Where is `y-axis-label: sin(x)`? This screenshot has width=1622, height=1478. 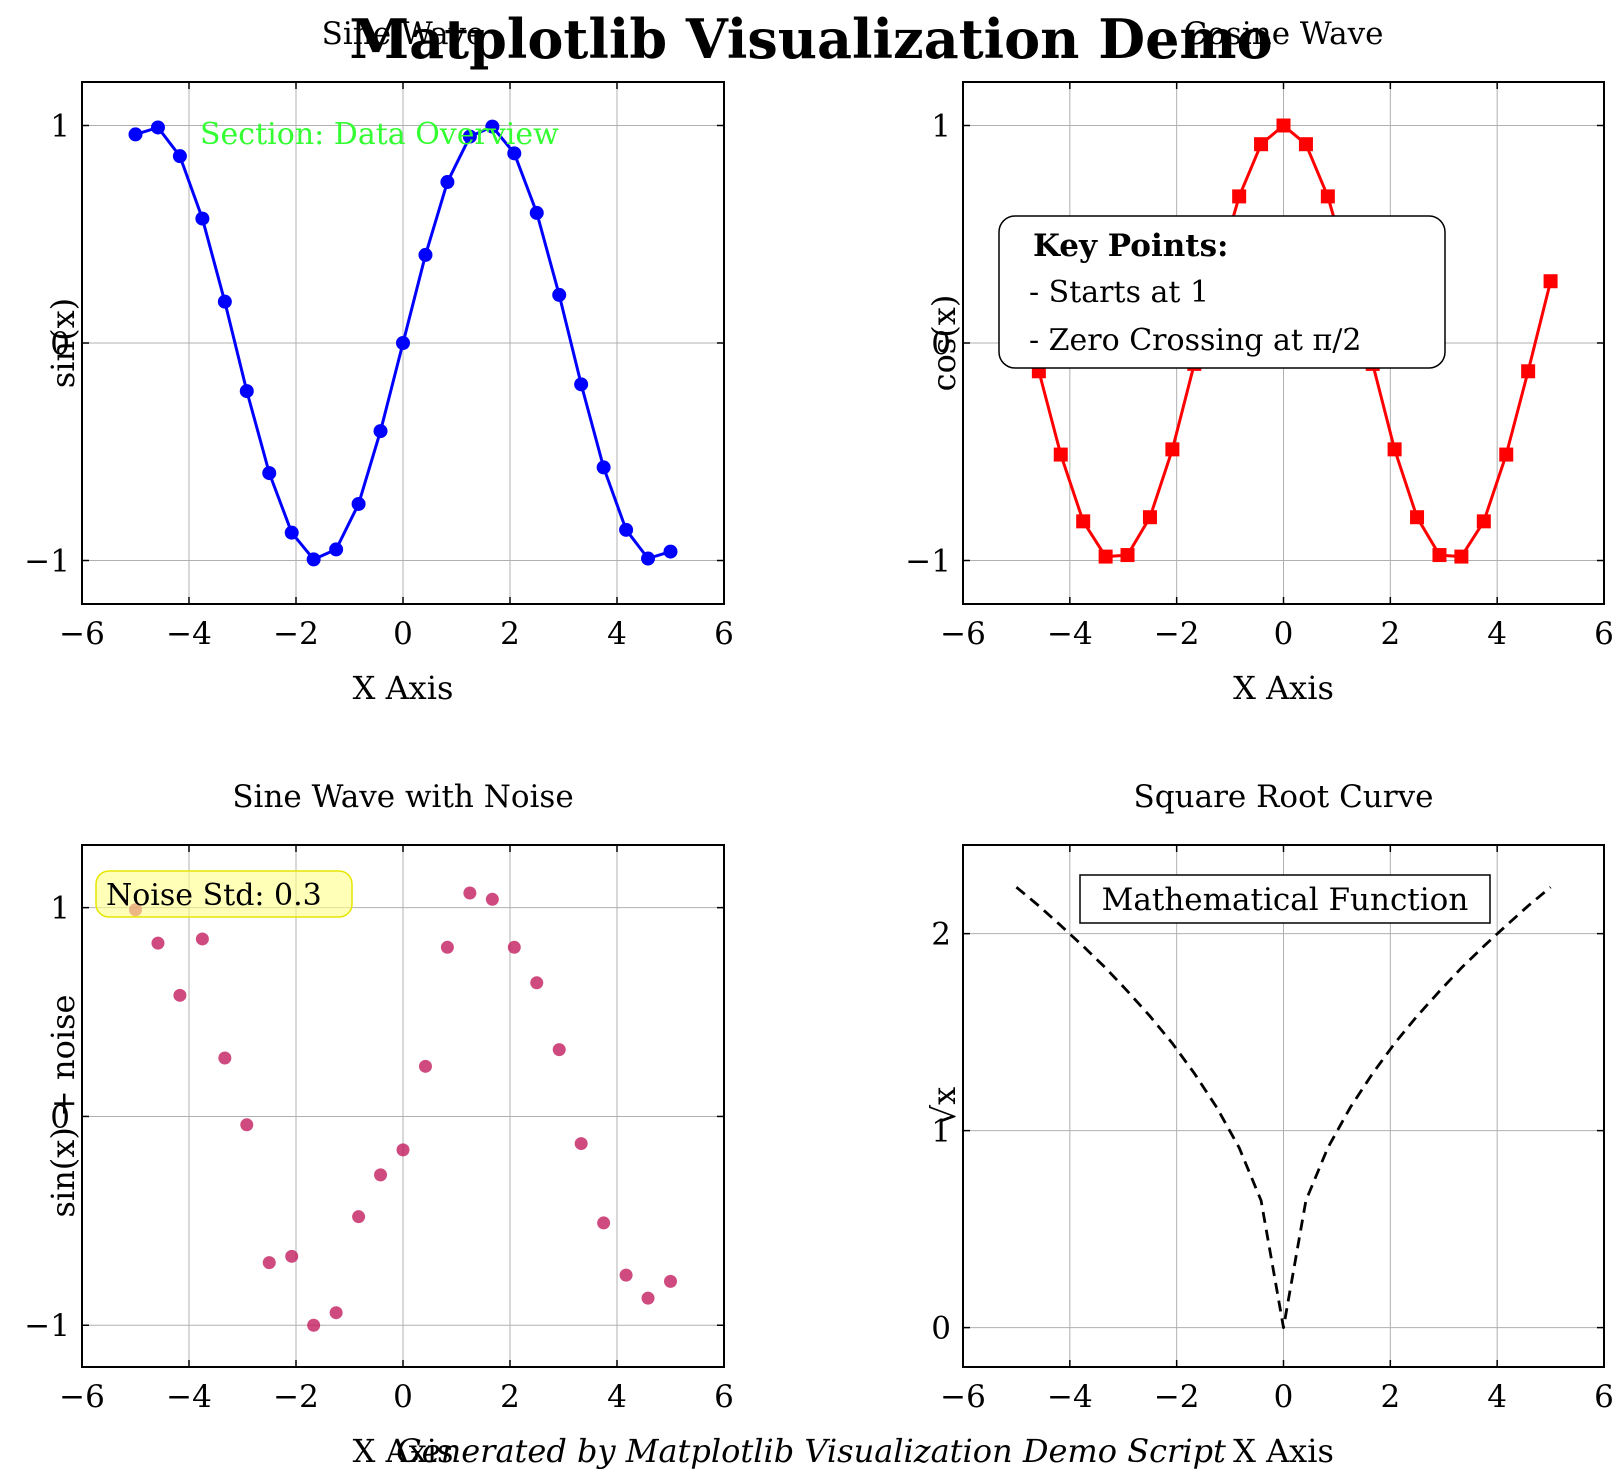 y-axis-label: sin(x) is located at coordinates (63, 343).